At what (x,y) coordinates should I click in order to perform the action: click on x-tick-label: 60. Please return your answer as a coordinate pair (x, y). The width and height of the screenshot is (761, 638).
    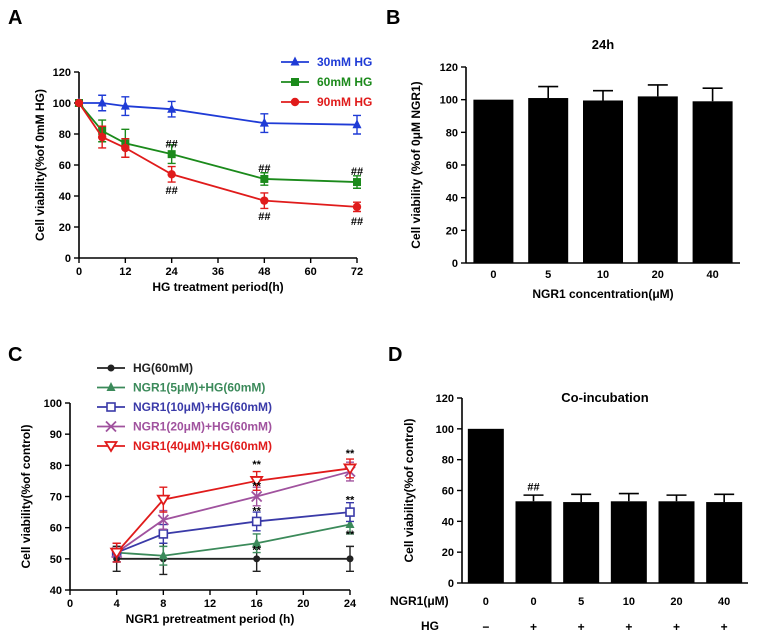
    Looking at the image, I should click on (311, 272).